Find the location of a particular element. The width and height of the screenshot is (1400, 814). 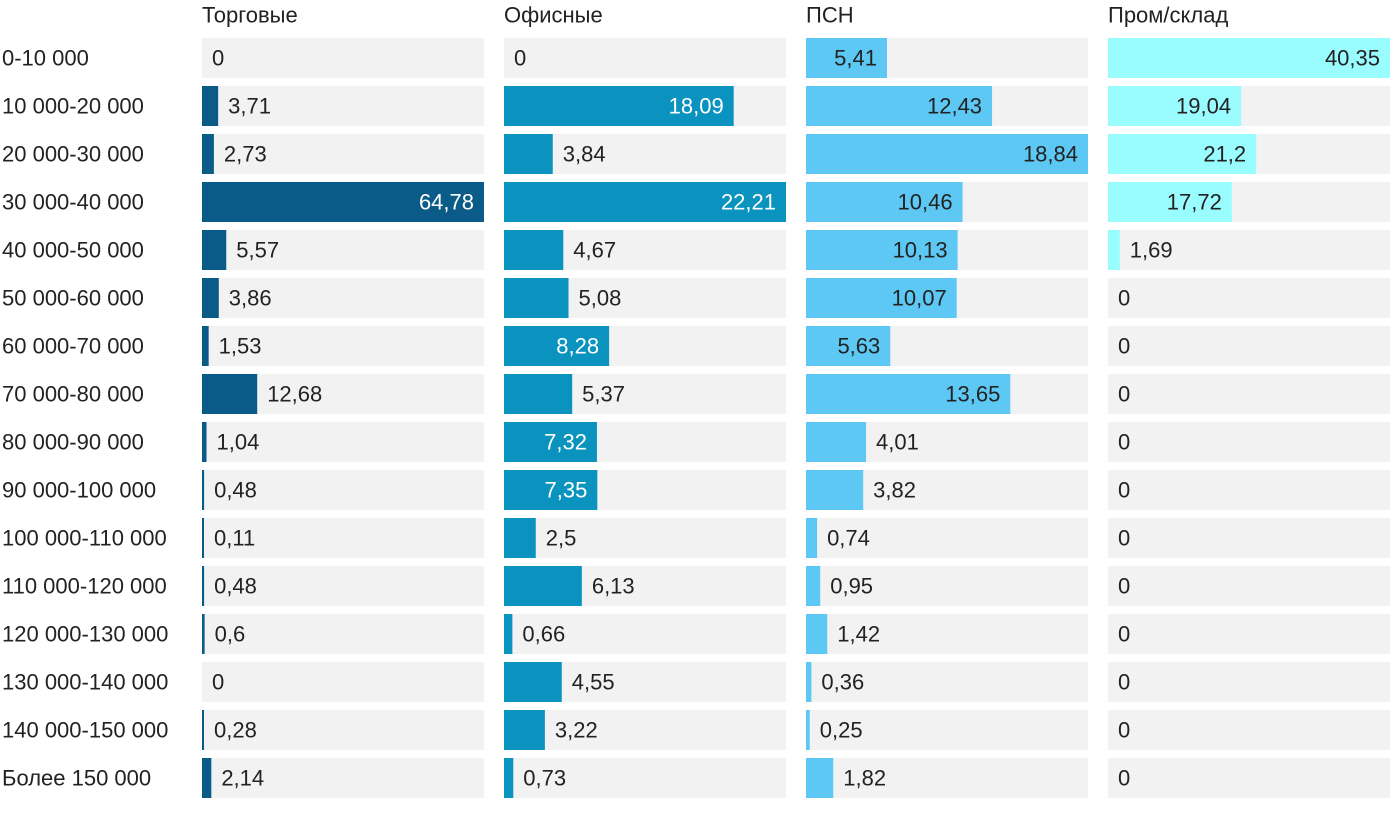

value-label: 2,14 is located at coordinates (242, 778).